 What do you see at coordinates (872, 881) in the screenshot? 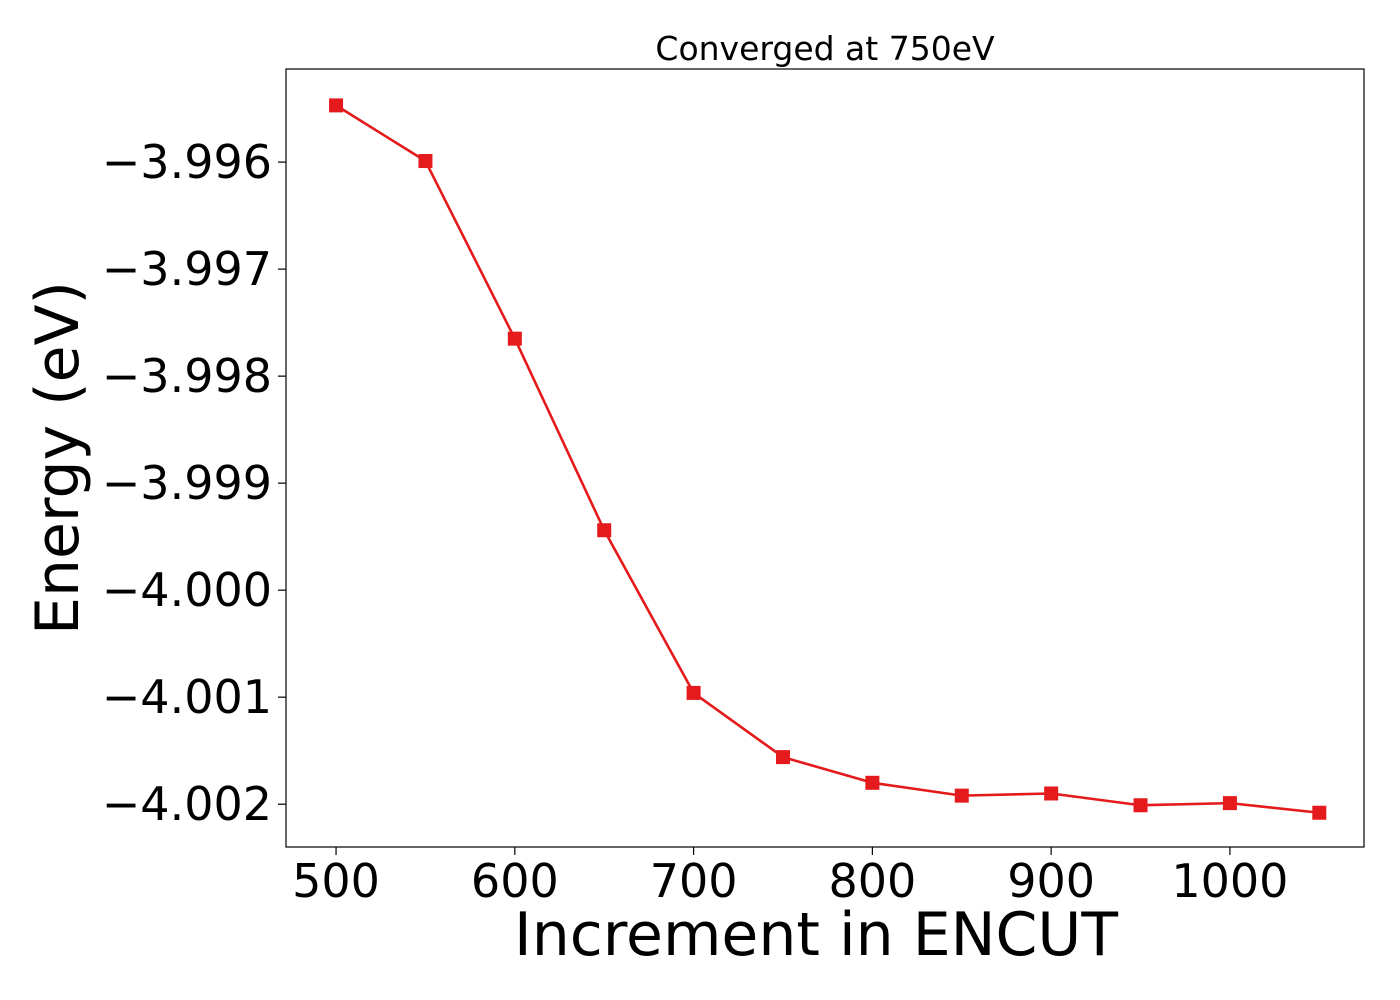
I see `x-tick-label: 800` at bounding box center [872, 881].